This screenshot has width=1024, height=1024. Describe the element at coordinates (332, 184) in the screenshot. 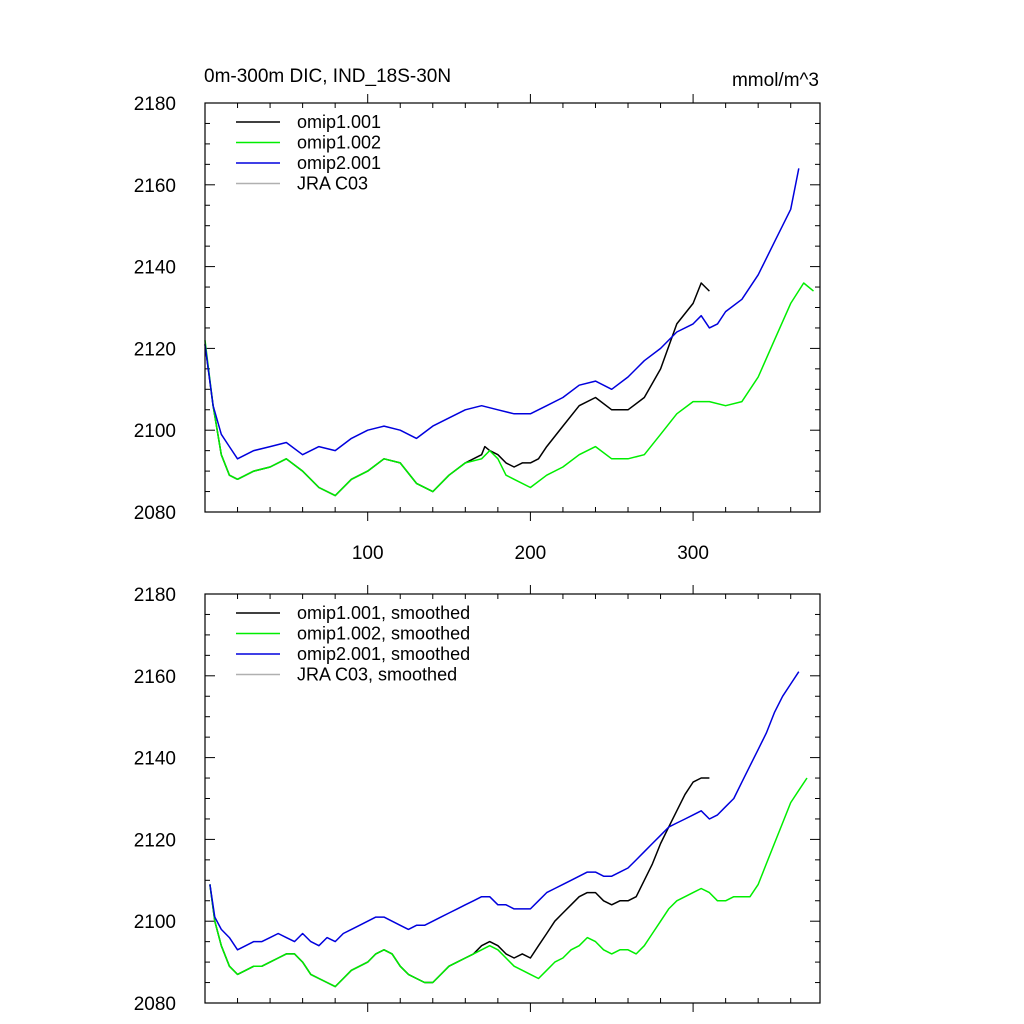

I see `top-legend-label: JRA C03` at that location.